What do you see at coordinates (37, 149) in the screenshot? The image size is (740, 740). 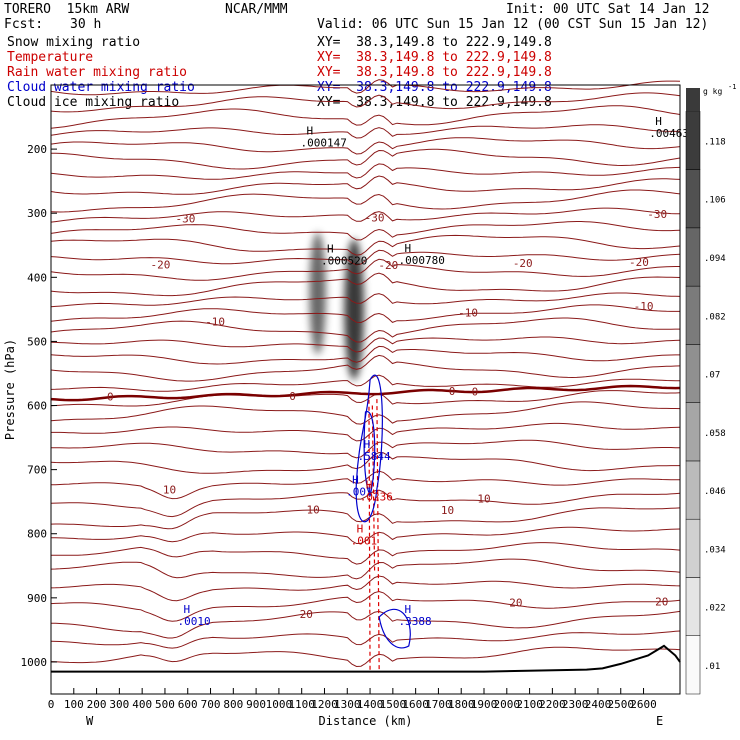 I see `y-tick-label: 200` at bounding box center [37, 149].